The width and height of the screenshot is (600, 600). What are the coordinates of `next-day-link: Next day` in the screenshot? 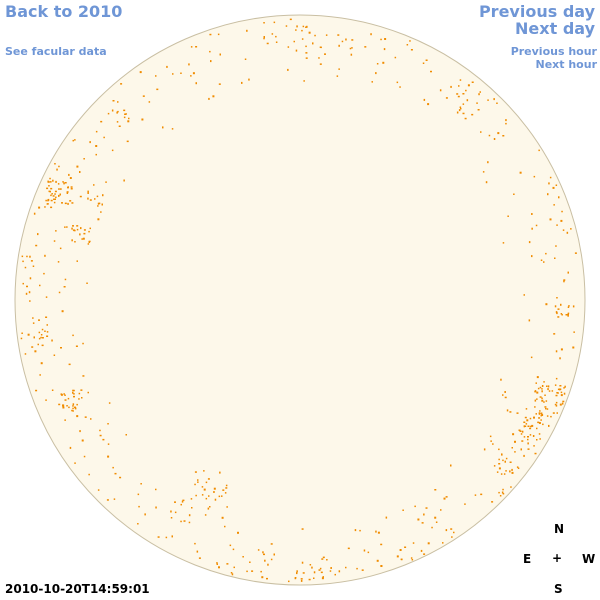 It's located at (555, 28).